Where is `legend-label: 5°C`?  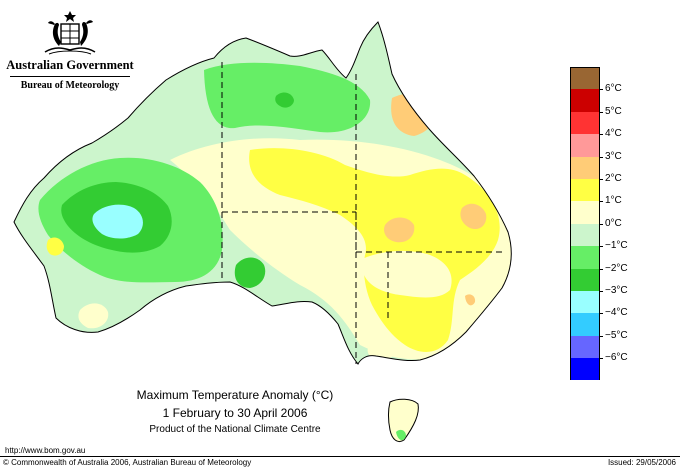 legend-label: 5°C is located at coordinates (613, 111).